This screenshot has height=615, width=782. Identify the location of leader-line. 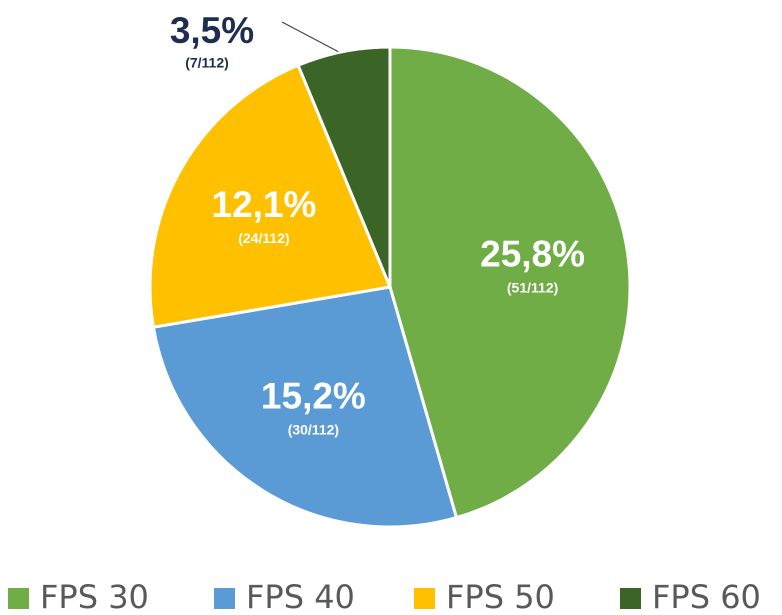
(310, 37).